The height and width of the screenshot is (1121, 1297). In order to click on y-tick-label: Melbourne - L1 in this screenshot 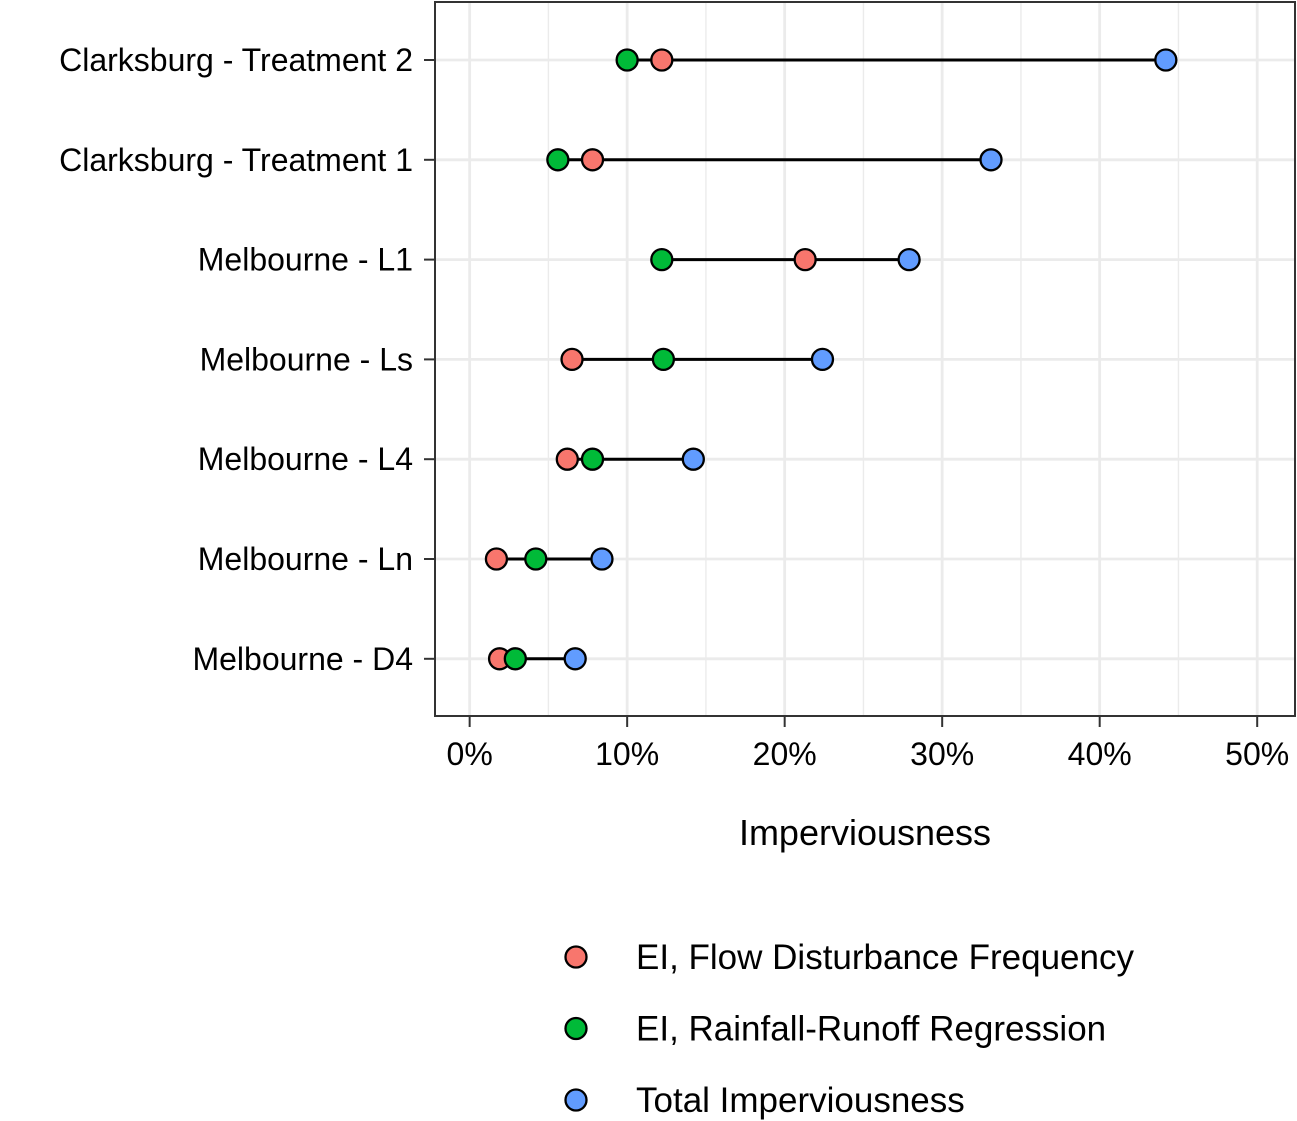, I will do `click(305, 260)`.